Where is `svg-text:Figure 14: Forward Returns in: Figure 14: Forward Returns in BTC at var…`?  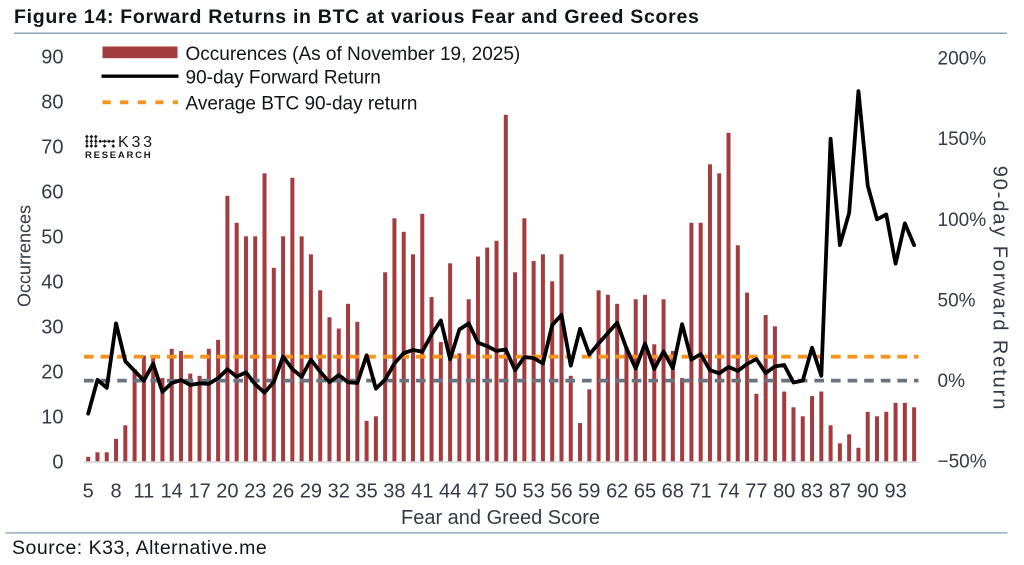 svg-text:Figure 14: Forward Returns in: Figure 14: Forward Returns in BTC at var… is located at coordinates (357, 17).